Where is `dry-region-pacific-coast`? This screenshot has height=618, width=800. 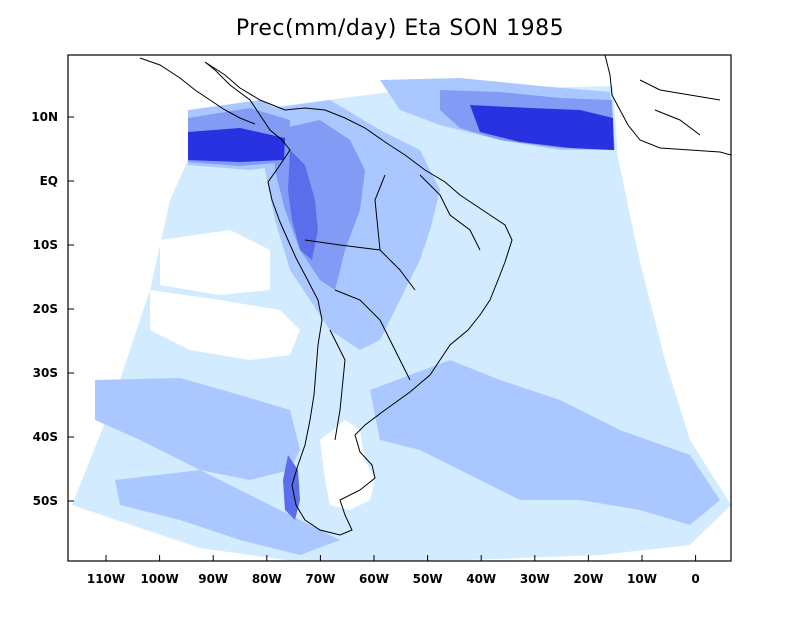 dry-region-pacific-coast is located at coordinates (225, 325).